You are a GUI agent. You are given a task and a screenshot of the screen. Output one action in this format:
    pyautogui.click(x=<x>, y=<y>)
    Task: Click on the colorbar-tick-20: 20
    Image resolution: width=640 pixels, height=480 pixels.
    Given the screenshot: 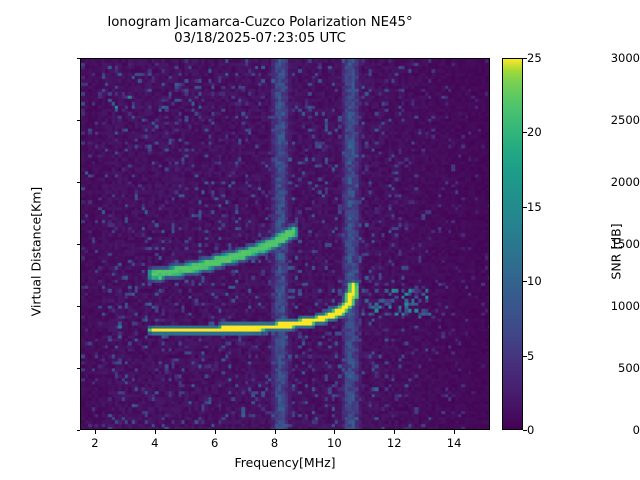 What is the action you would take?
    pyautogui.click(x=534, y=132)
    